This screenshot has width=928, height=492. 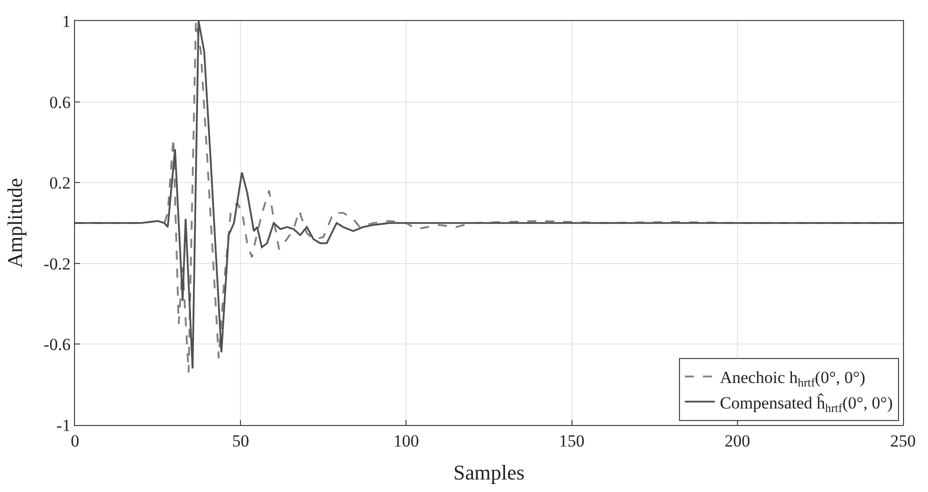 What do you see at coordinates (806, 404) in the screenshot?
I see `legend-label: Compensated ĥ$_{hrtf}$(0°, 0°)` at bounding box center [806, 404].